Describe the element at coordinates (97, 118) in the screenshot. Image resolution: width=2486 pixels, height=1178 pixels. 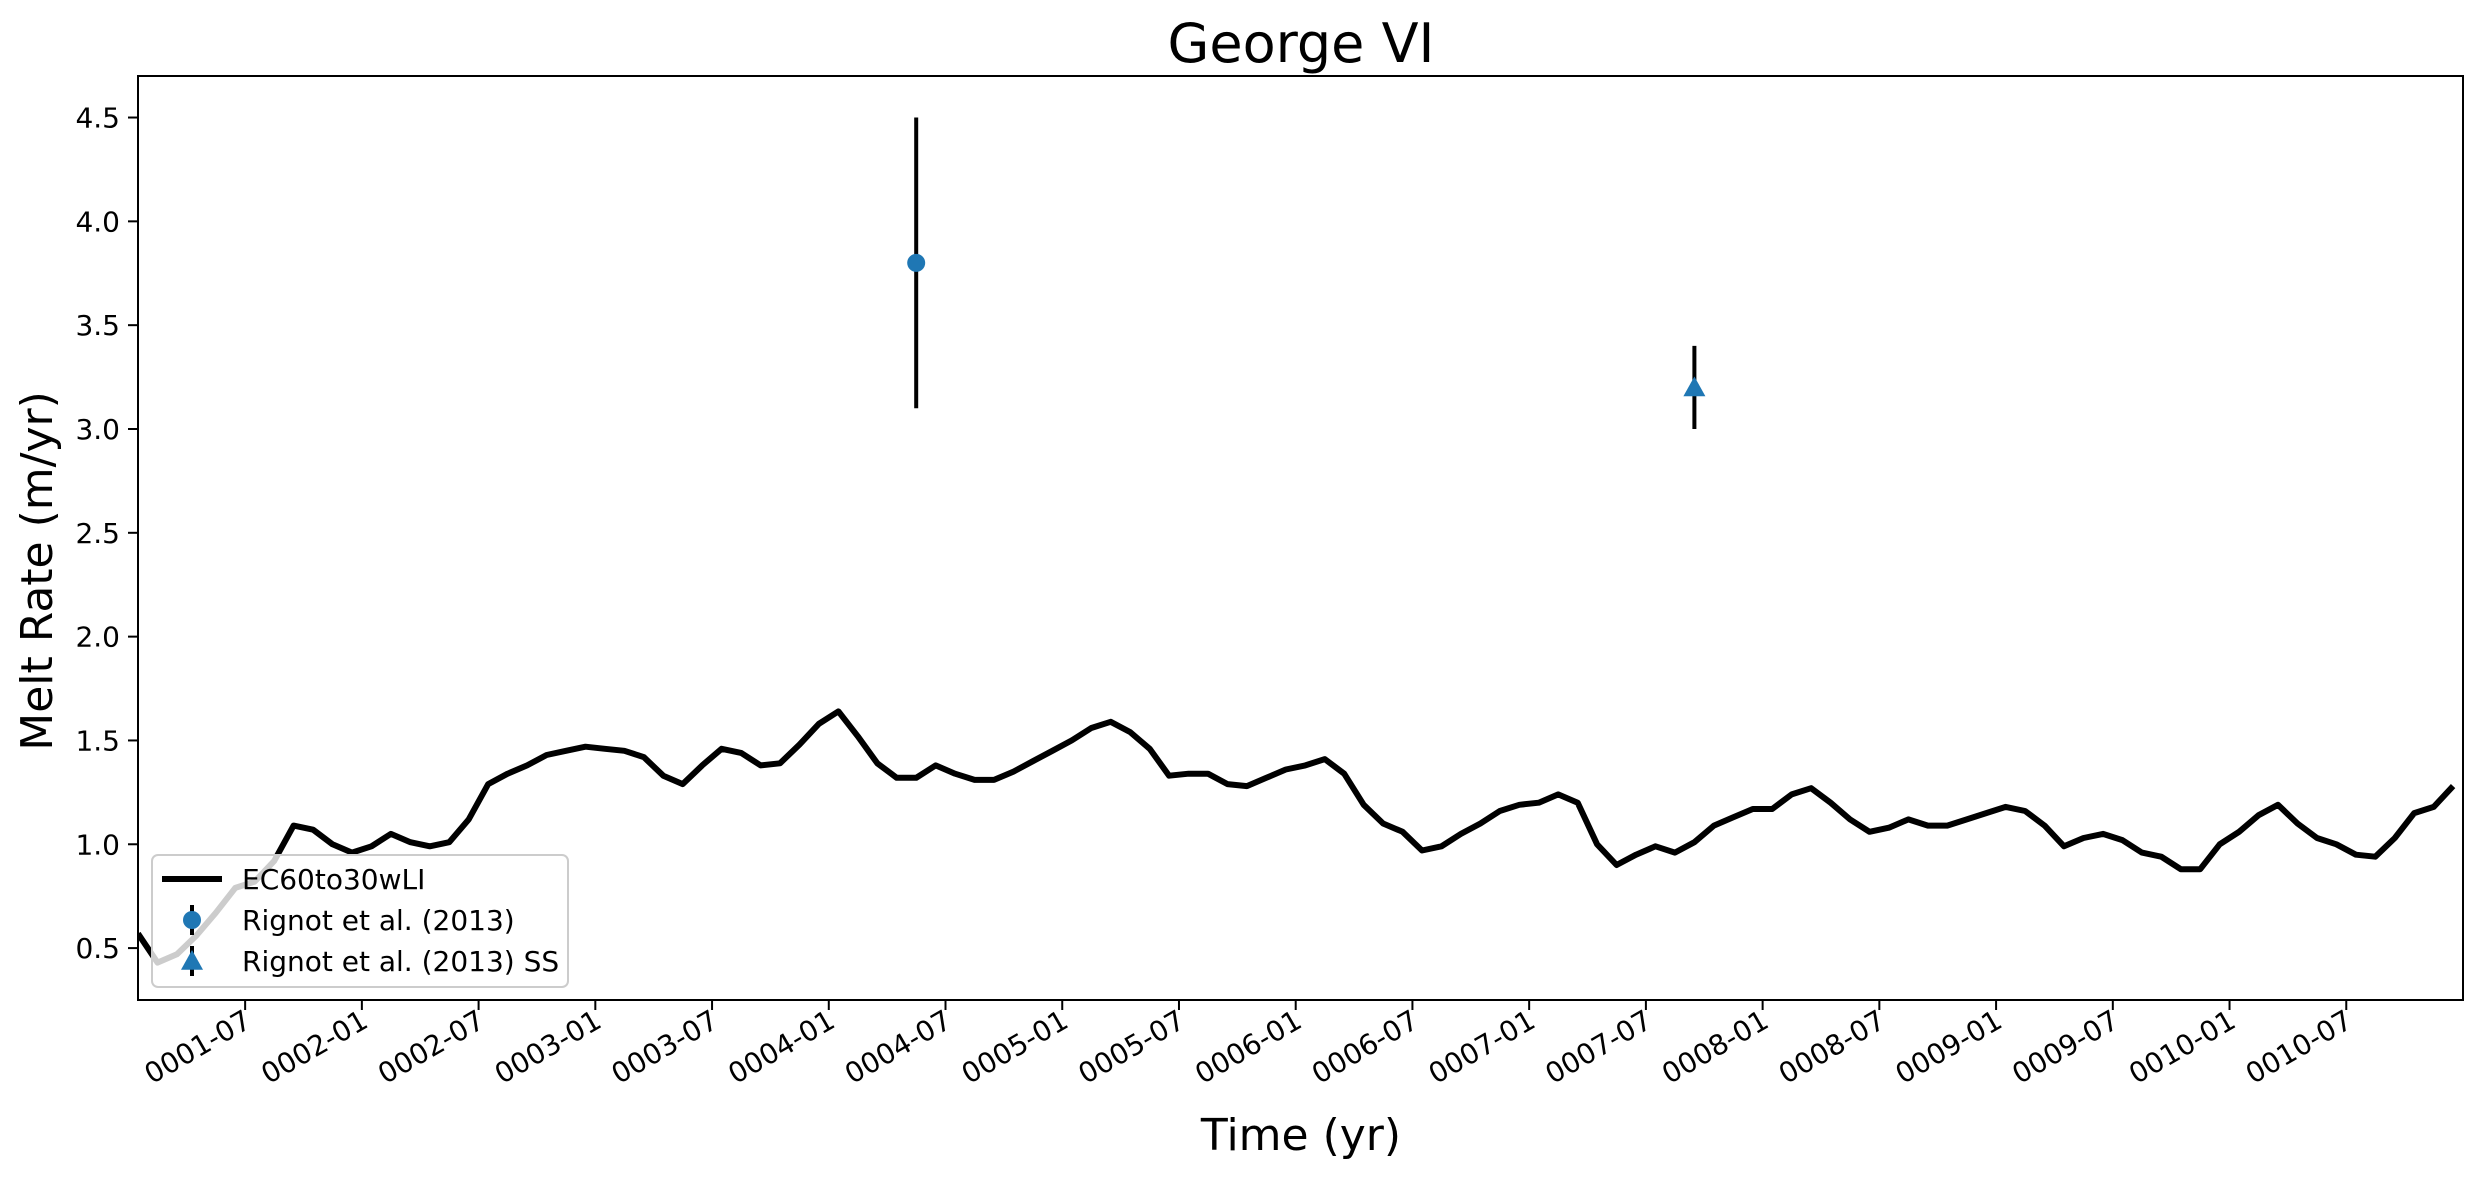
I see `y-tick-label: 4.5` at that location.